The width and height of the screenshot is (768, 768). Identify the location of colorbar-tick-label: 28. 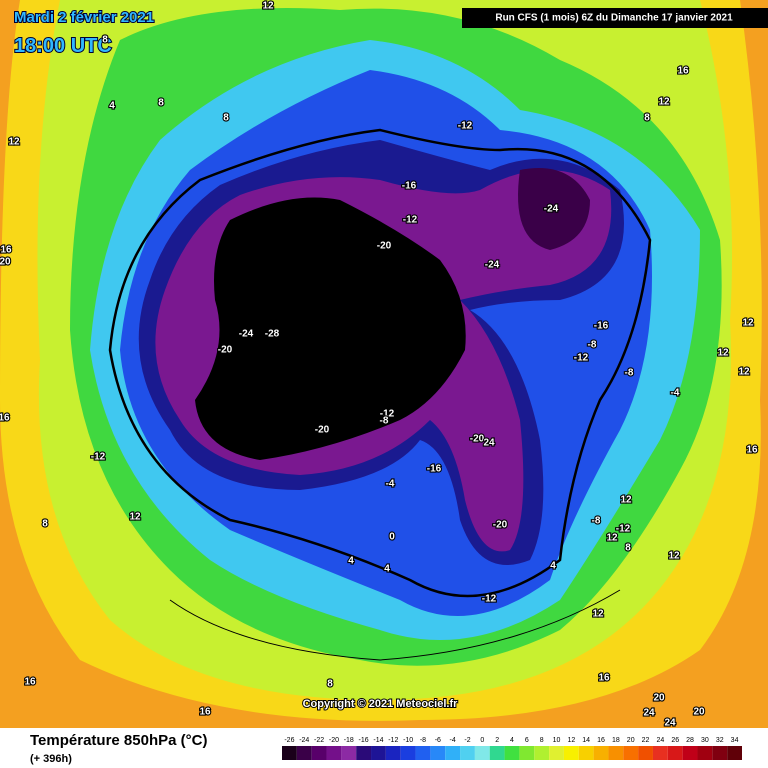
(690, 740).